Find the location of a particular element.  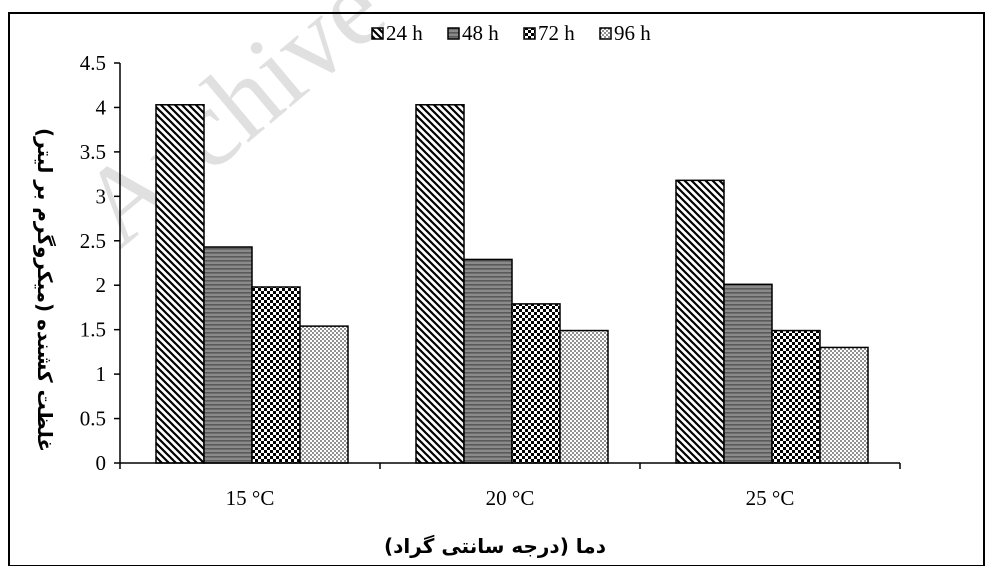

y-tick-label: 3 is located at coordinates (101, 196).